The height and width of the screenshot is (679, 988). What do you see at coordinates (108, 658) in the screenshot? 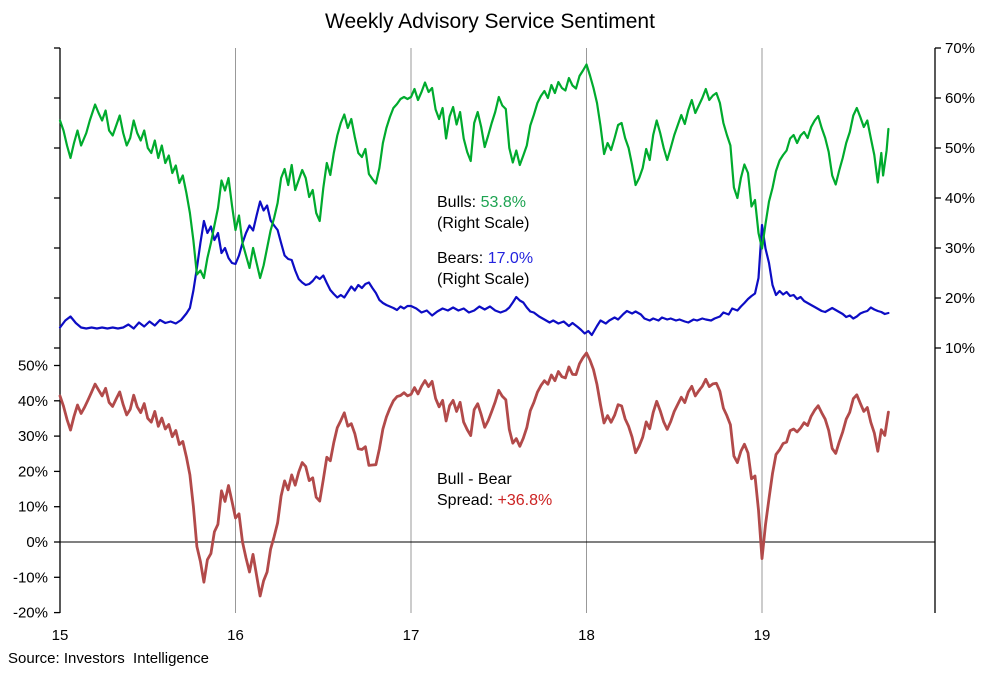
I see `source-note: Source: Investors Intelligence` at bounding box center [108, 658].